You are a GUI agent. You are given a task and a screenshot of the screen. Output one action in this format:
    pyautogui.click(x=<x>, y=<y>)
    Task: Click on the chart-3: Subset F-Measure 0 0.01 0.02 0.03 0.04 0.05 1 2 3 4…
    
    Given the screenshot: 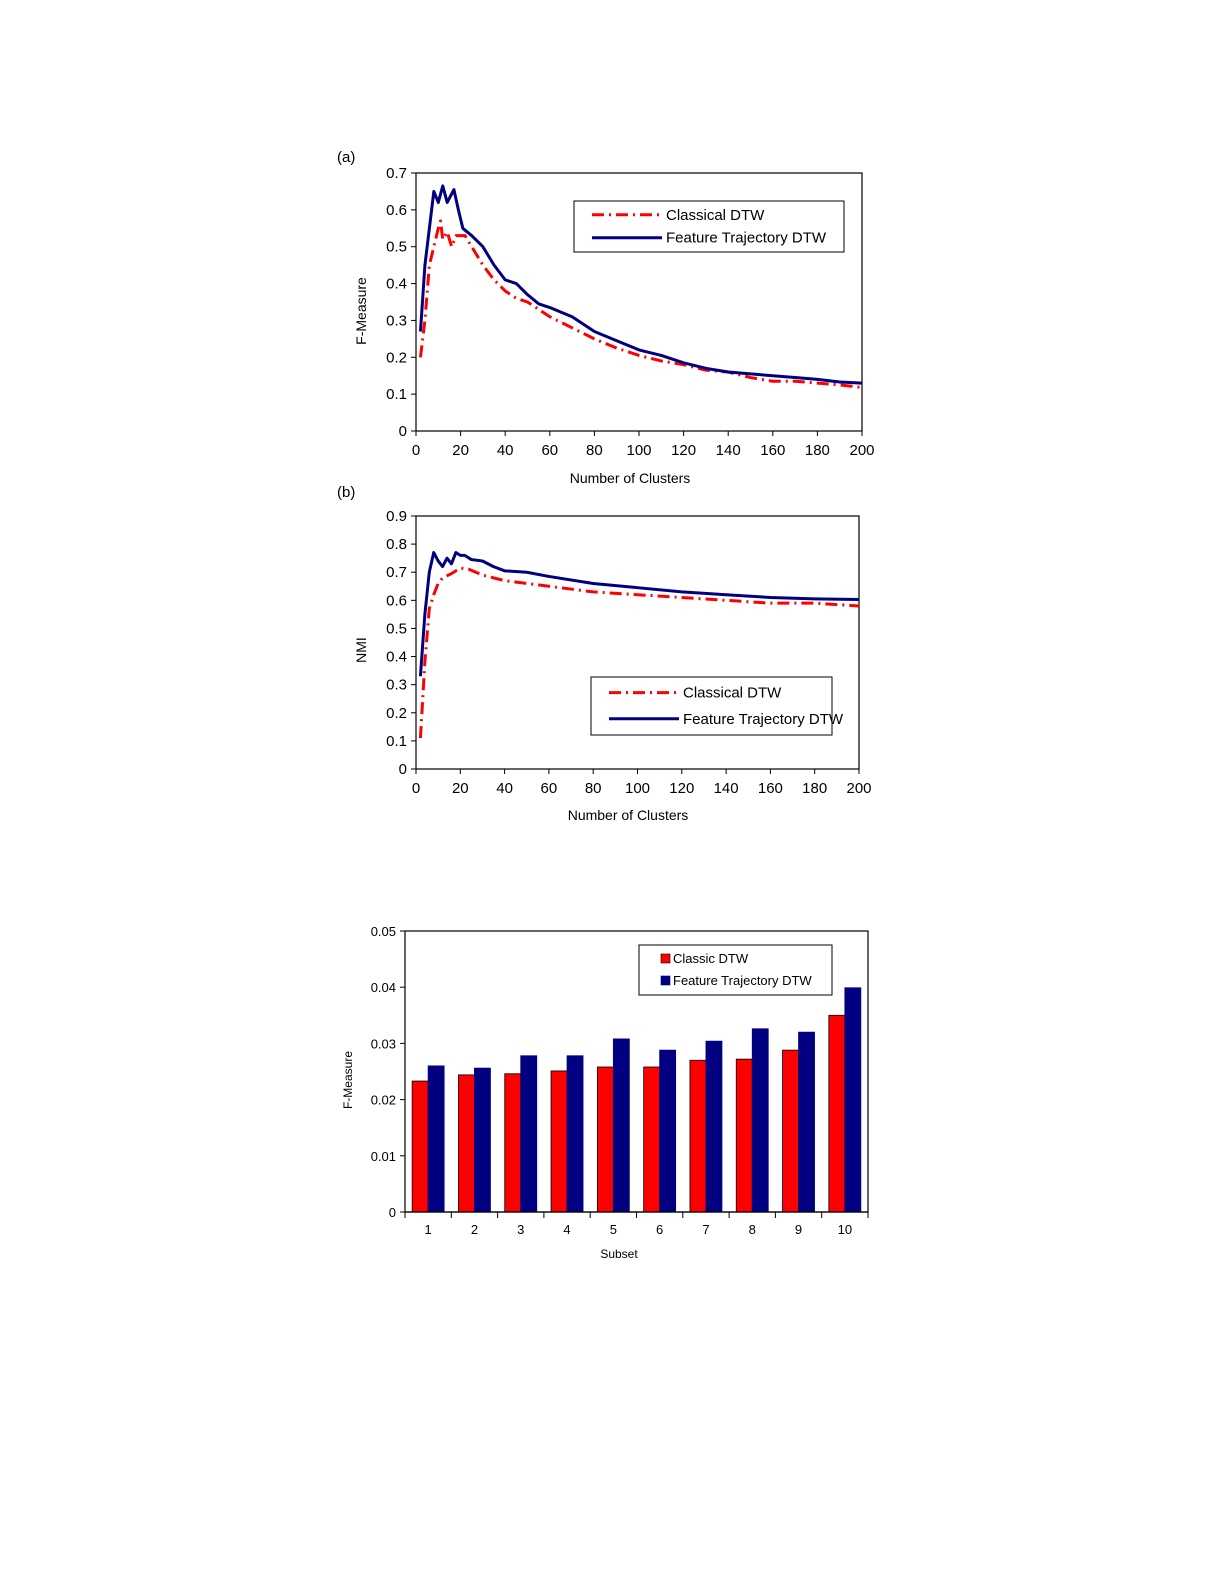 What is the action you would take?
    pyautogui.click(x=605, y=1092)
    